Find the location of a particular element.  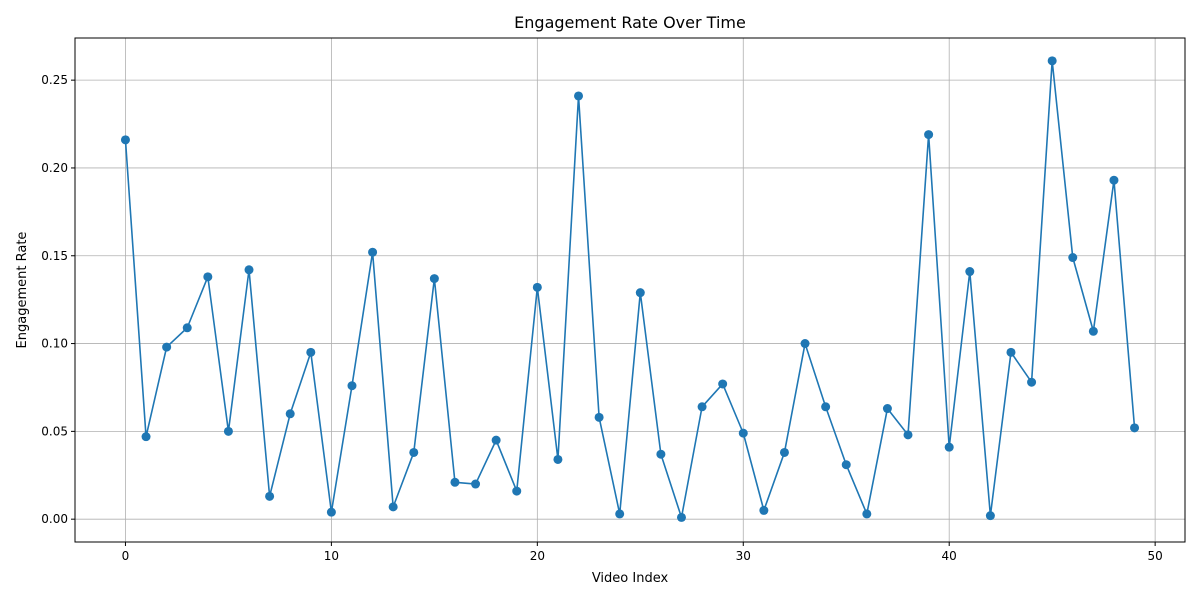

x-tick-label: 20 is located at coordinates (537, 556).